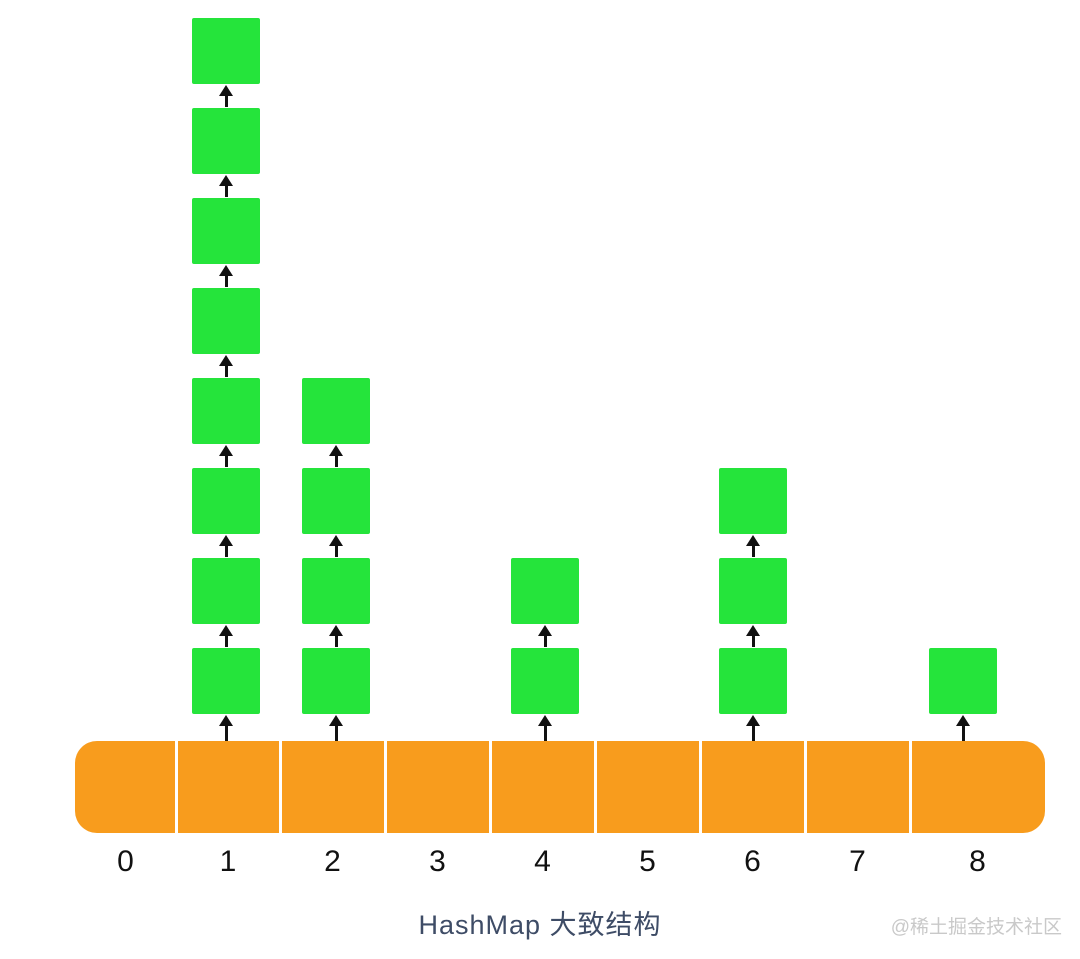 The image size is (1080, 959). I want to click on bucket-array-bar, so click(560, 787).